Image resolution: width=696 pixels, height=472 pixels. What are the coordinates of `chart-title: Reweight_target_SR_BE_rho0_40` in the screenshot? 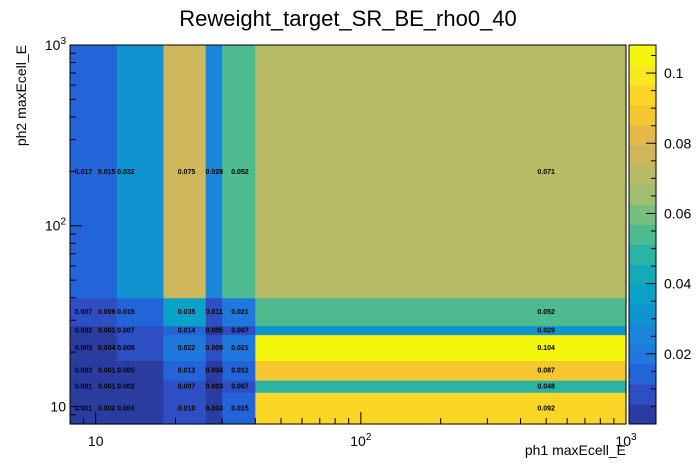 It's located at (348, 18).